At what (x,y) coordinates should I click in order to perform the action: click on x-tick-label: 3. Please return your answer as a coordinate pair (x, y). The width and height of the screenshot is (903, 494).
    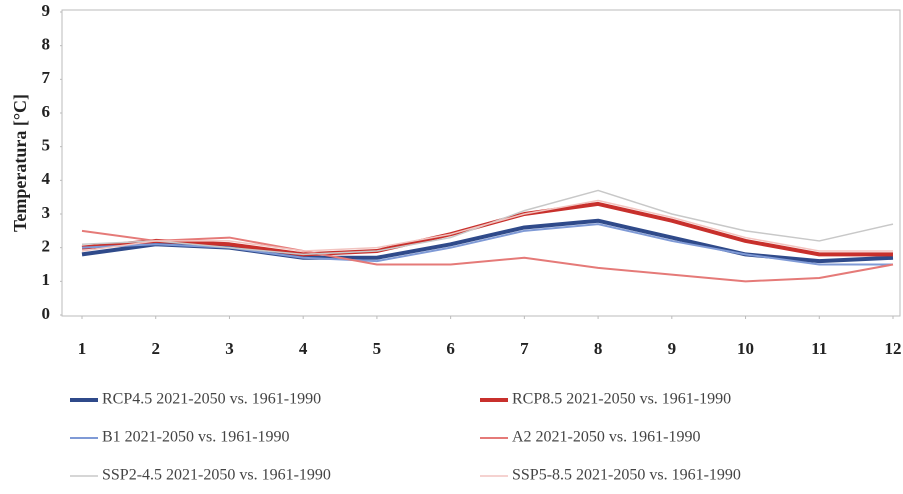
    Looking at the image, I should click on (229, 348).